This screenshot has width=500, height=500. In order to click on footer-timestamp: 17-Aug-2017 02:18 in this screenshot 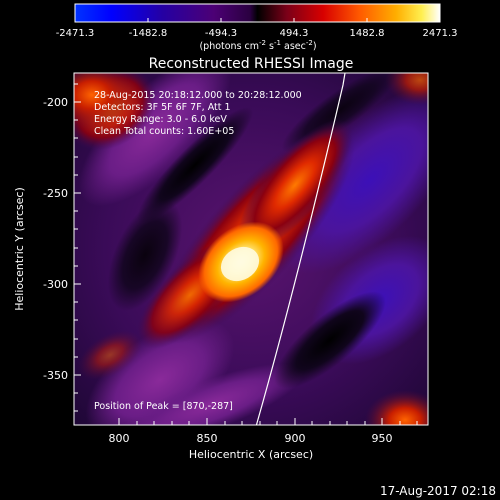, I will do `click(438, 491)`.